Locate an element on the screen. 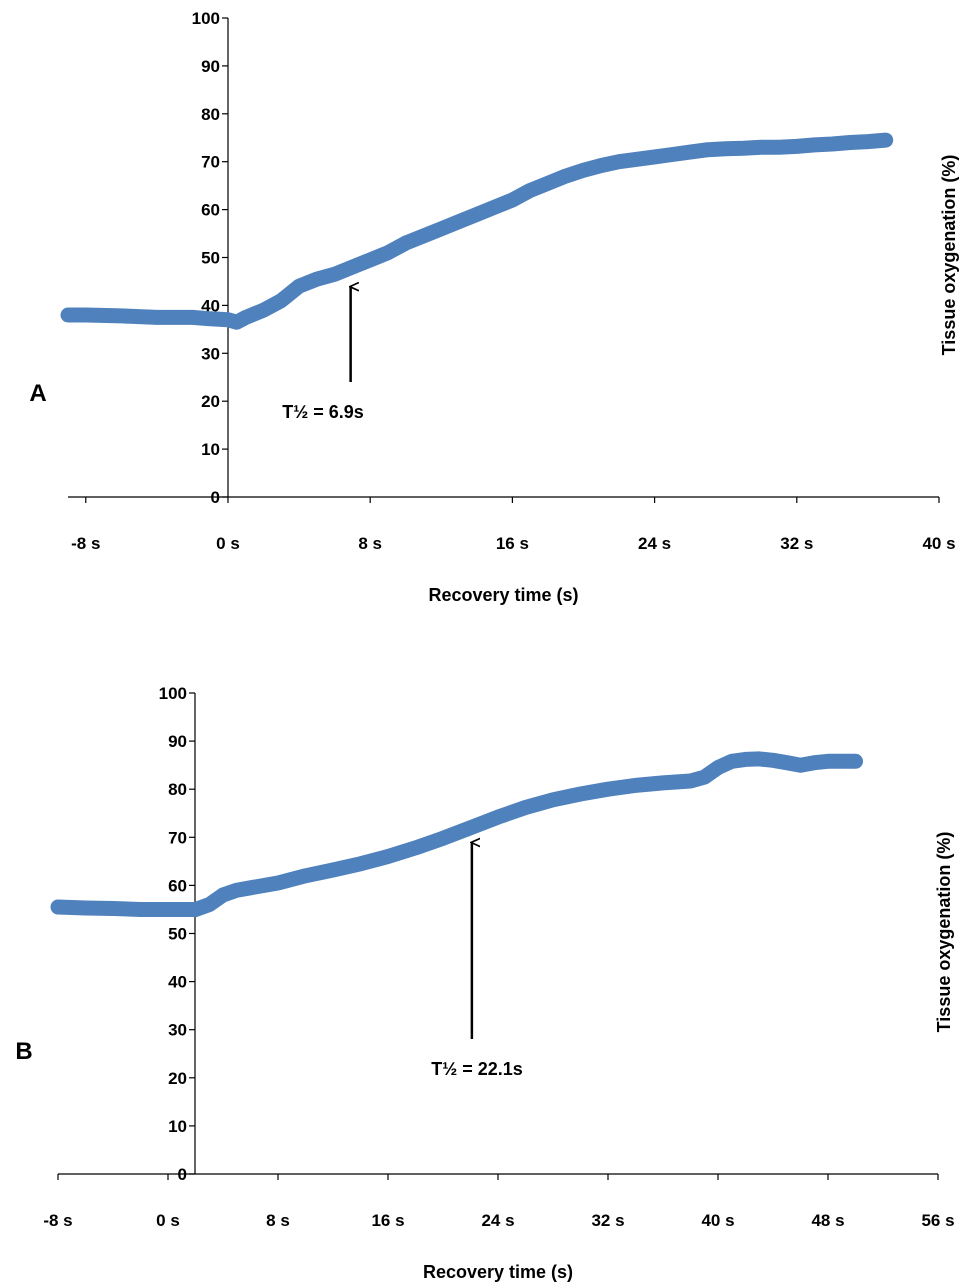 Image resolution: width=972 pixels, height=1287 pixels. panel-label: A is located at coordinates (37, 393).